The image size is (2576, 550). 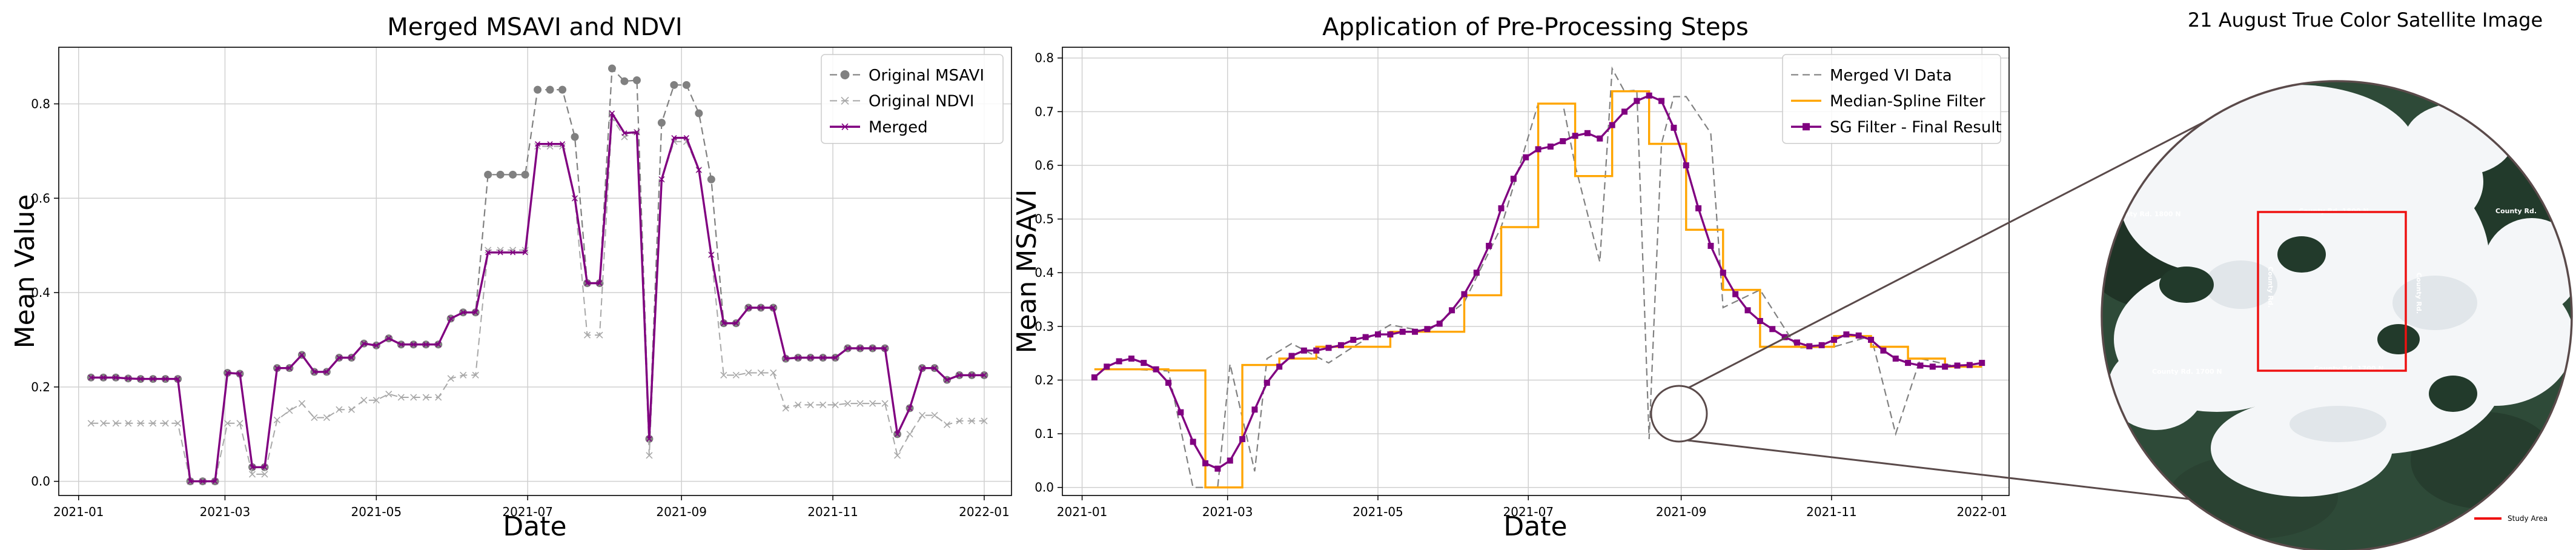 I want to click on y-tick-label: 0.0, so click(x=1044, y=487).